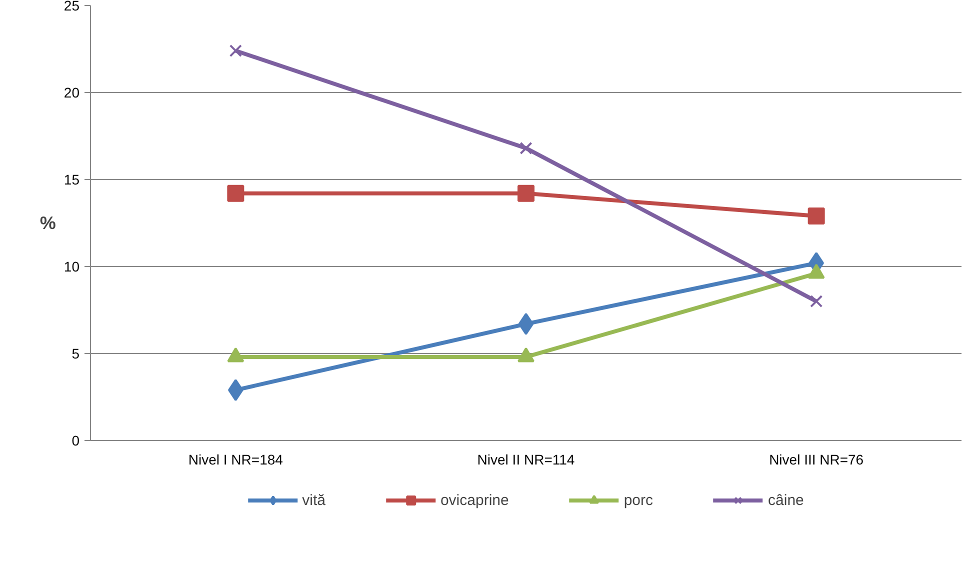 The height and width of the screenshot is (570, 976). Describe the element at coordinates (72, 180) in the screenshot. I see `y-tick-label: 15` at that location.